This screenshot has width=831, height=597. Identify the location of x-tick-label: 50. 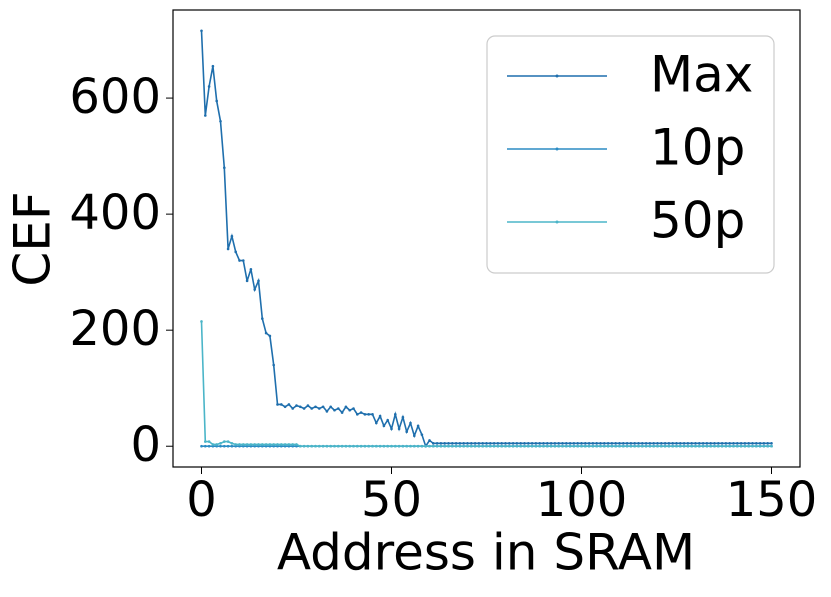
(391, 500).